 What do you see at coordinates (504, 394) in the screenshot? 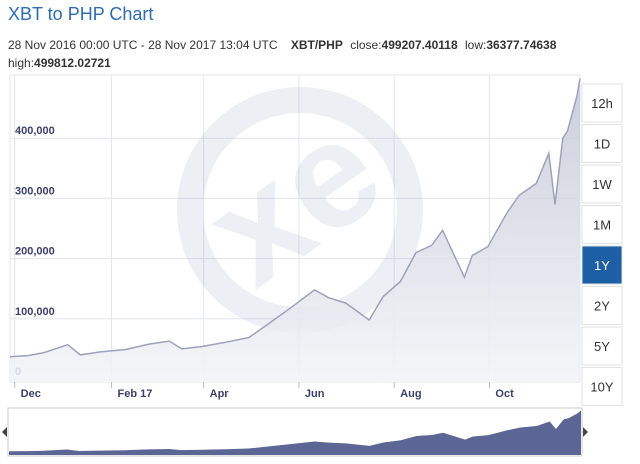
I see `x-tick-label: Oct` at bounding box center [504, 394].